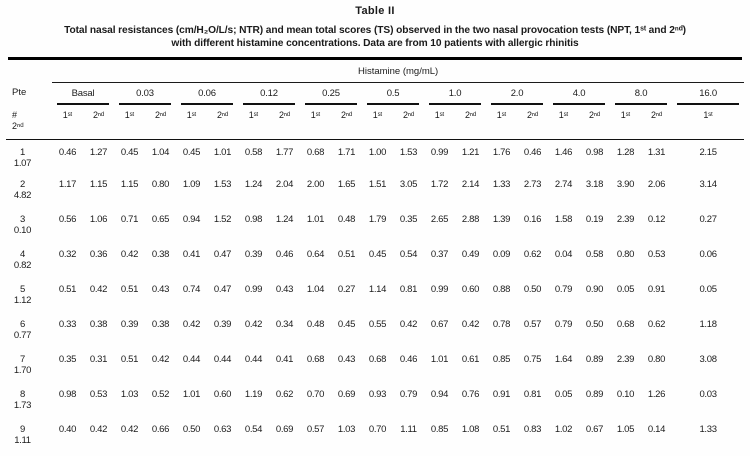  I want to click on value-cell: 0.48, so click(315, 324).